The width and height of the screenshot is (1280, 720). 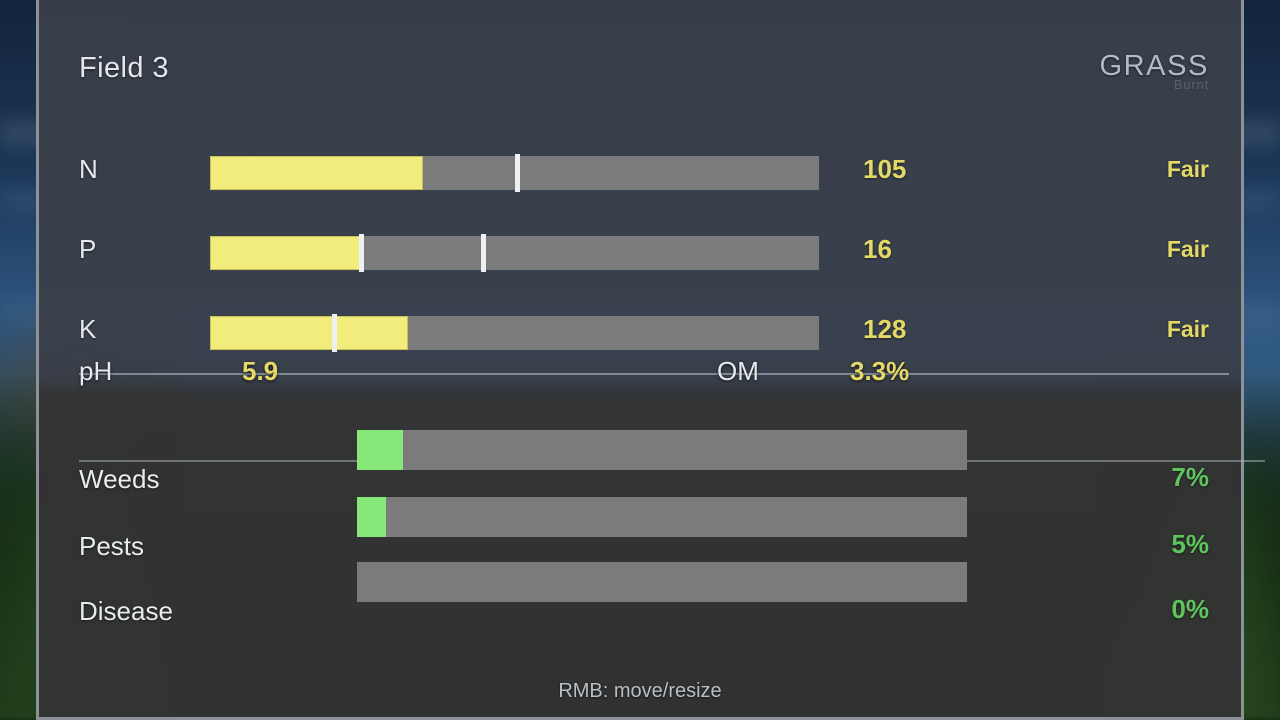 I want to click on nutrient-track-p, so click(x=514, y=253).